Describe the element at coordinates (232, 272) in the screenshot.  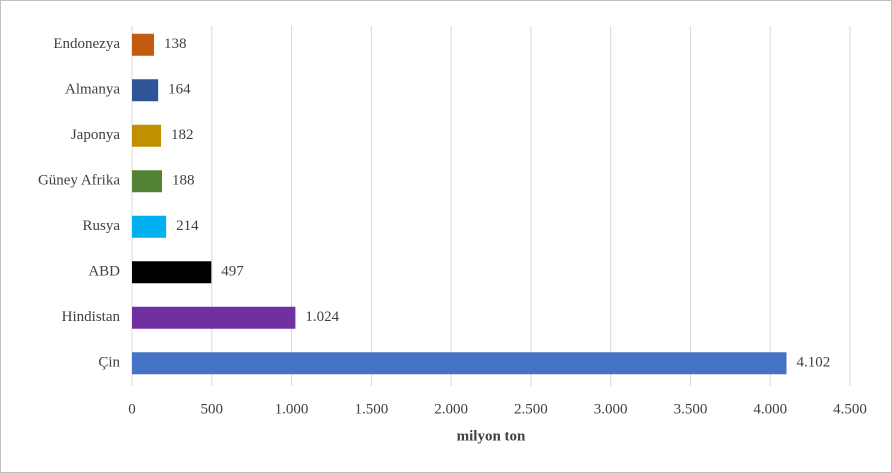
I see `value-label: 497` at that location.